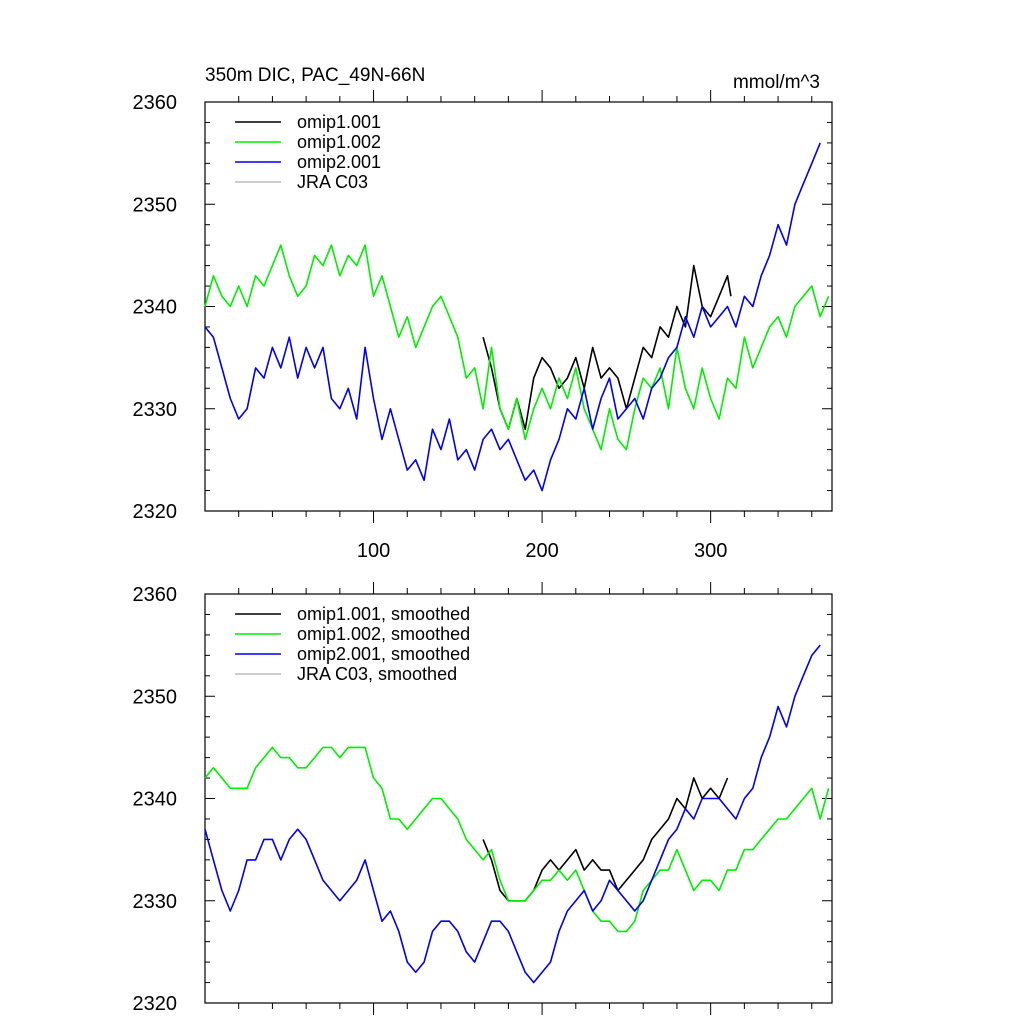 This screenshot has height=1024, width=1024. I want to click on legend-label: JRA C03, smoothed, so click(377, 674).